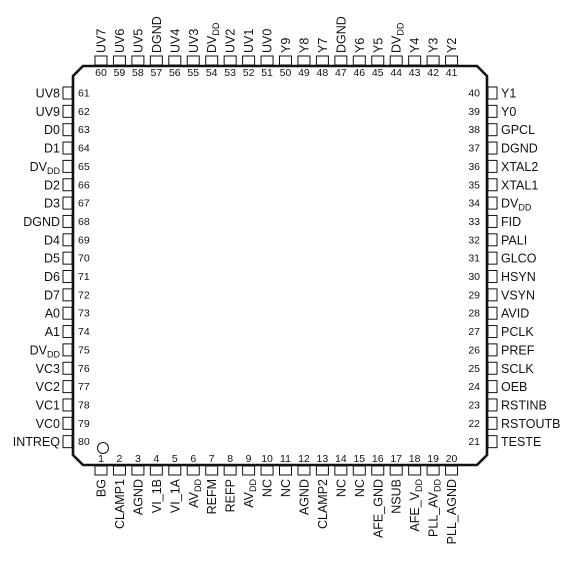  I want to click on pin-48-number: 48, so click(323, 73).